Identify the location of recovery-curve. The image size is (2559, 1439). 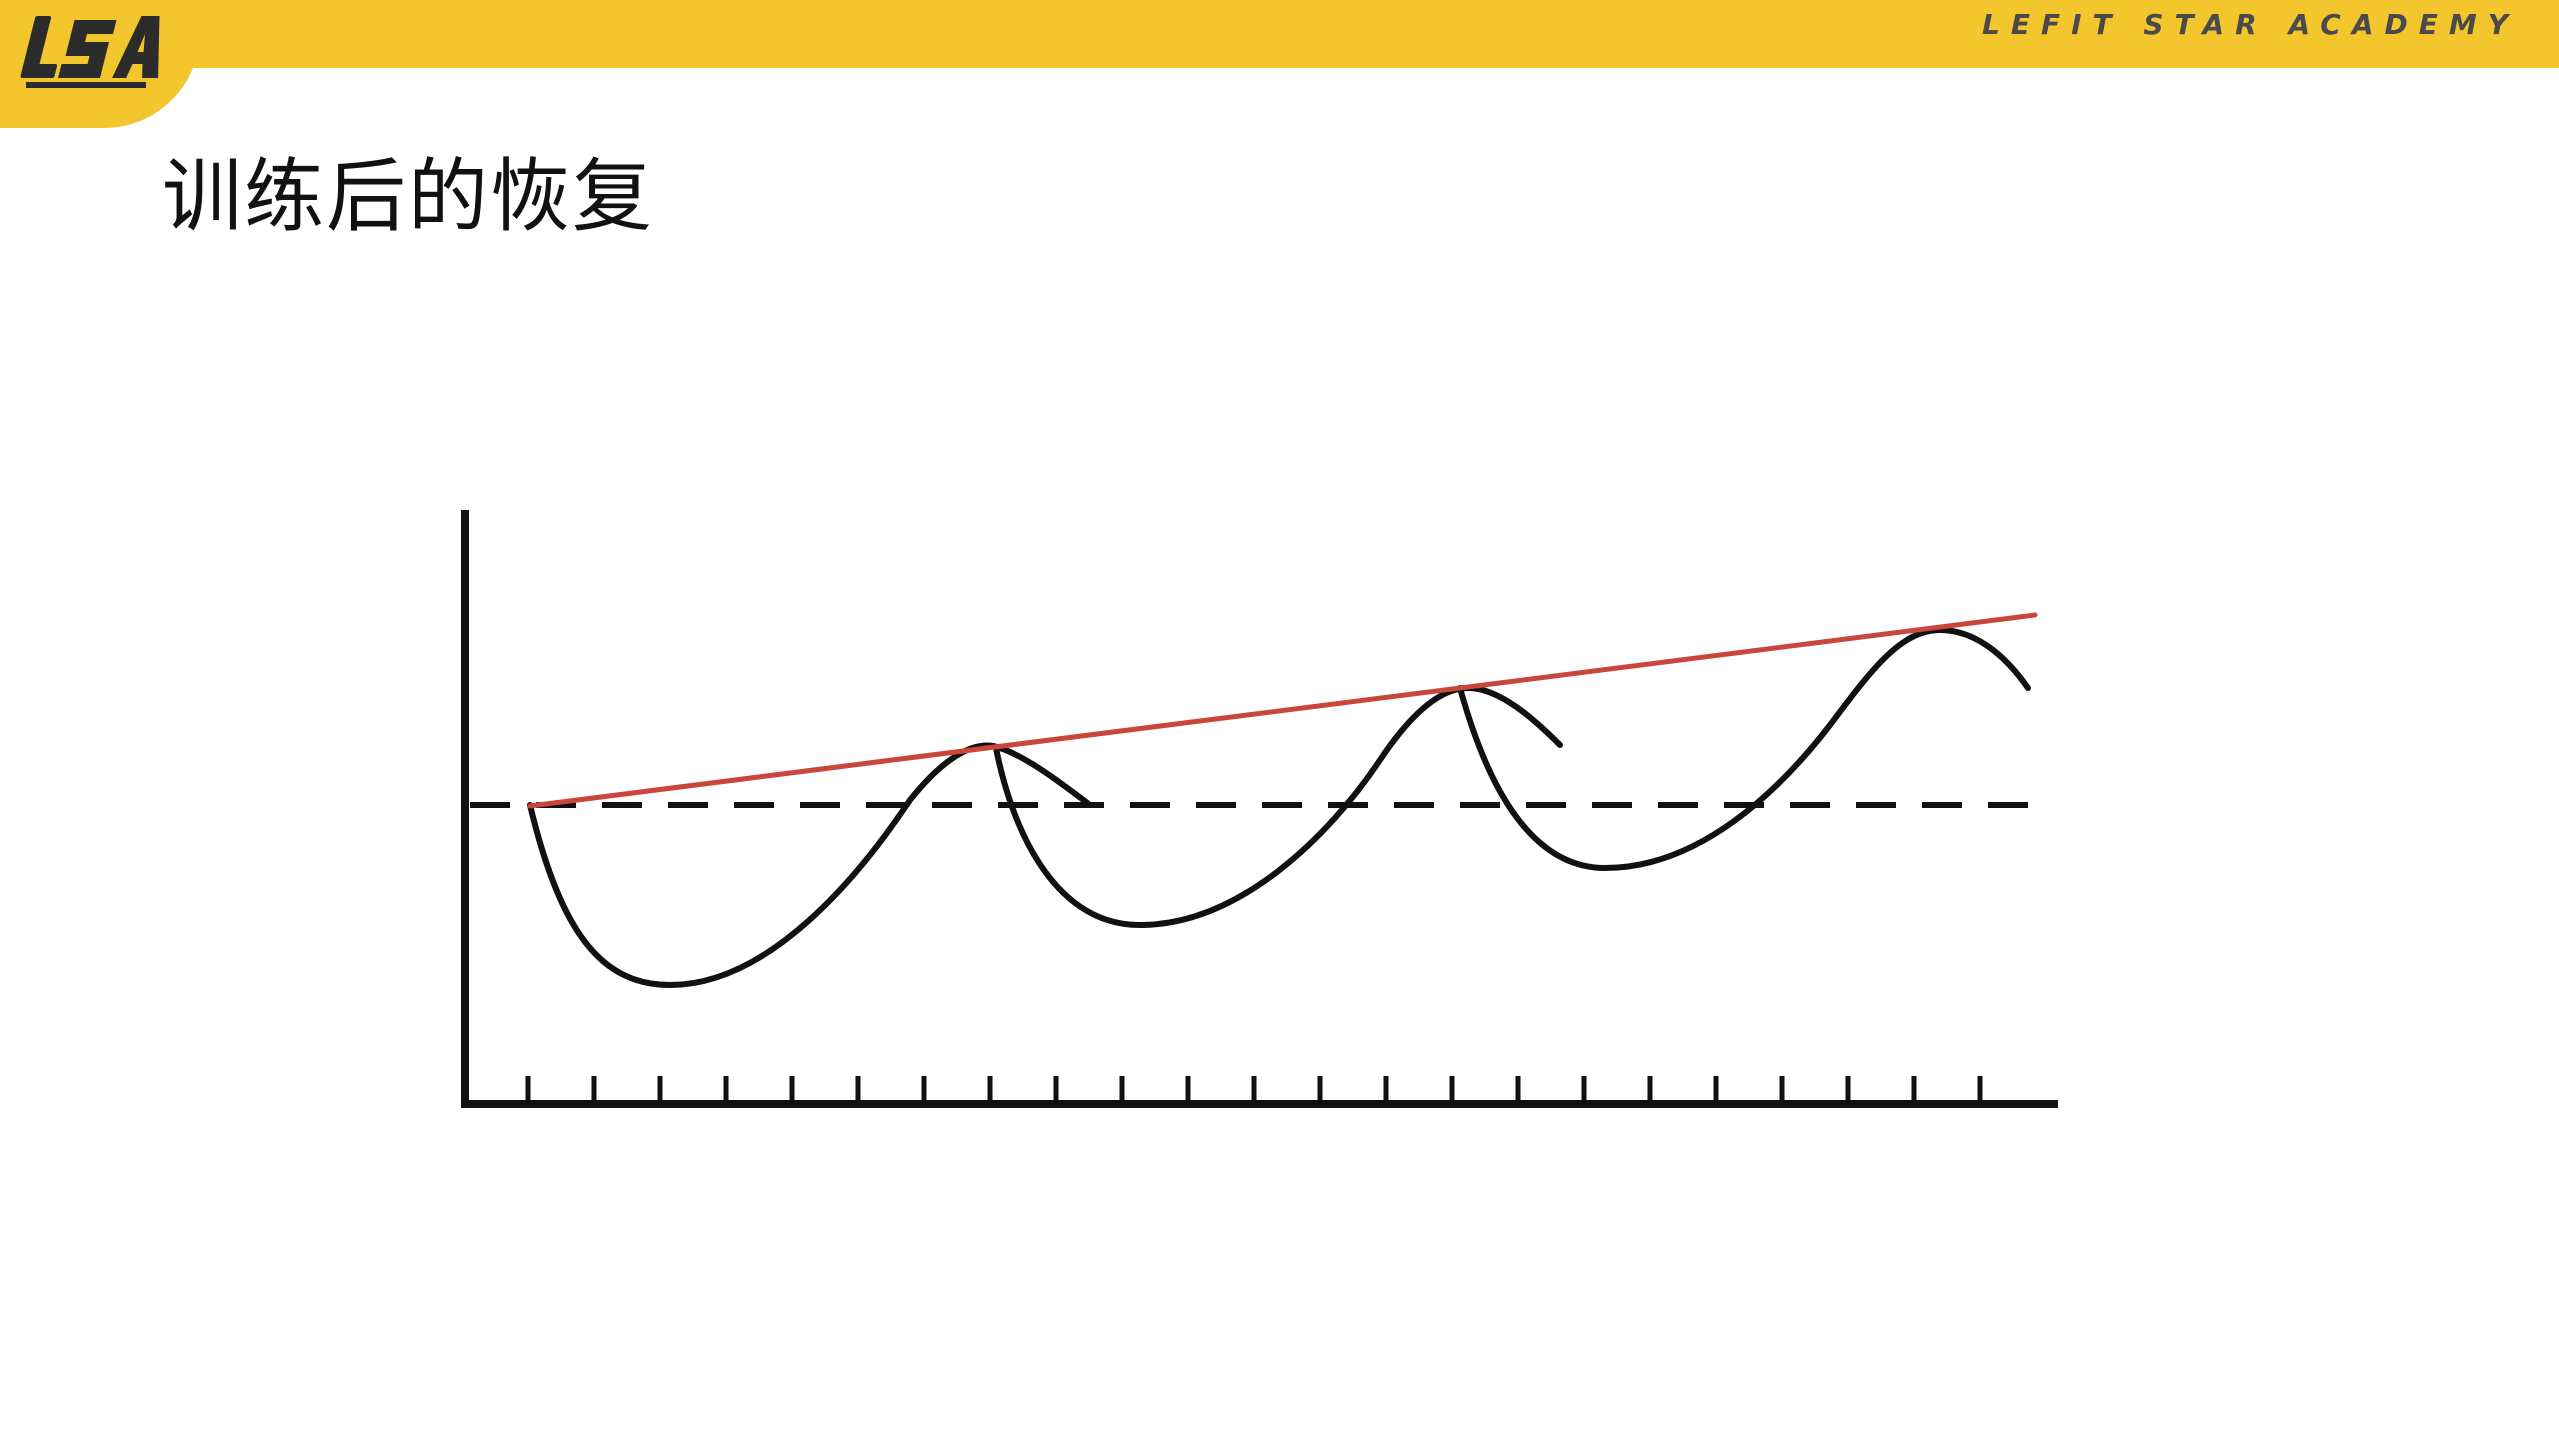
(810, 865).